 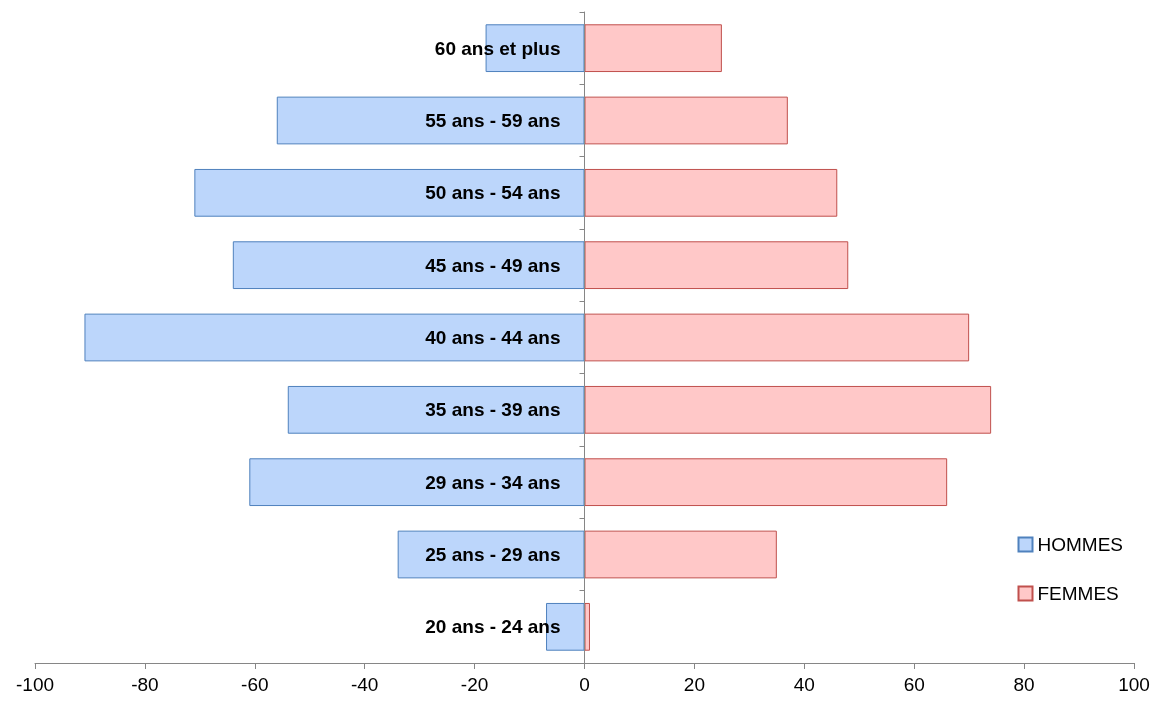 What do you see at coordinates (804, 684) in the screenshot?
I see `x-tick-label: 40` at bounding box center [804, 684].